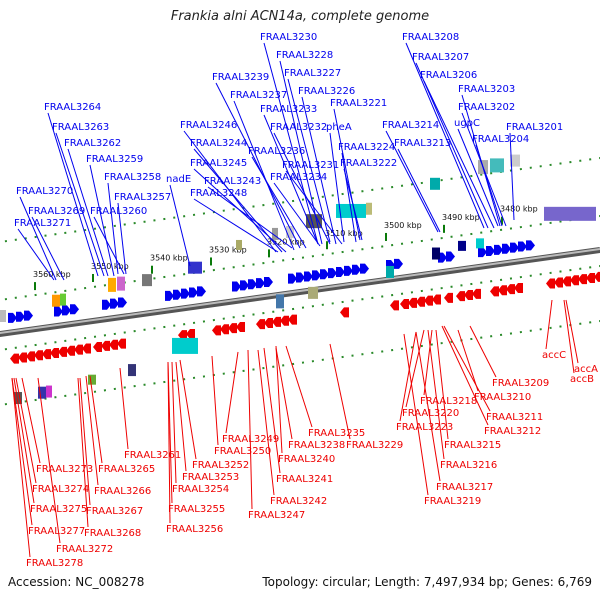  I want to click on gene-label: FRAAL3272, so click(84, 549).